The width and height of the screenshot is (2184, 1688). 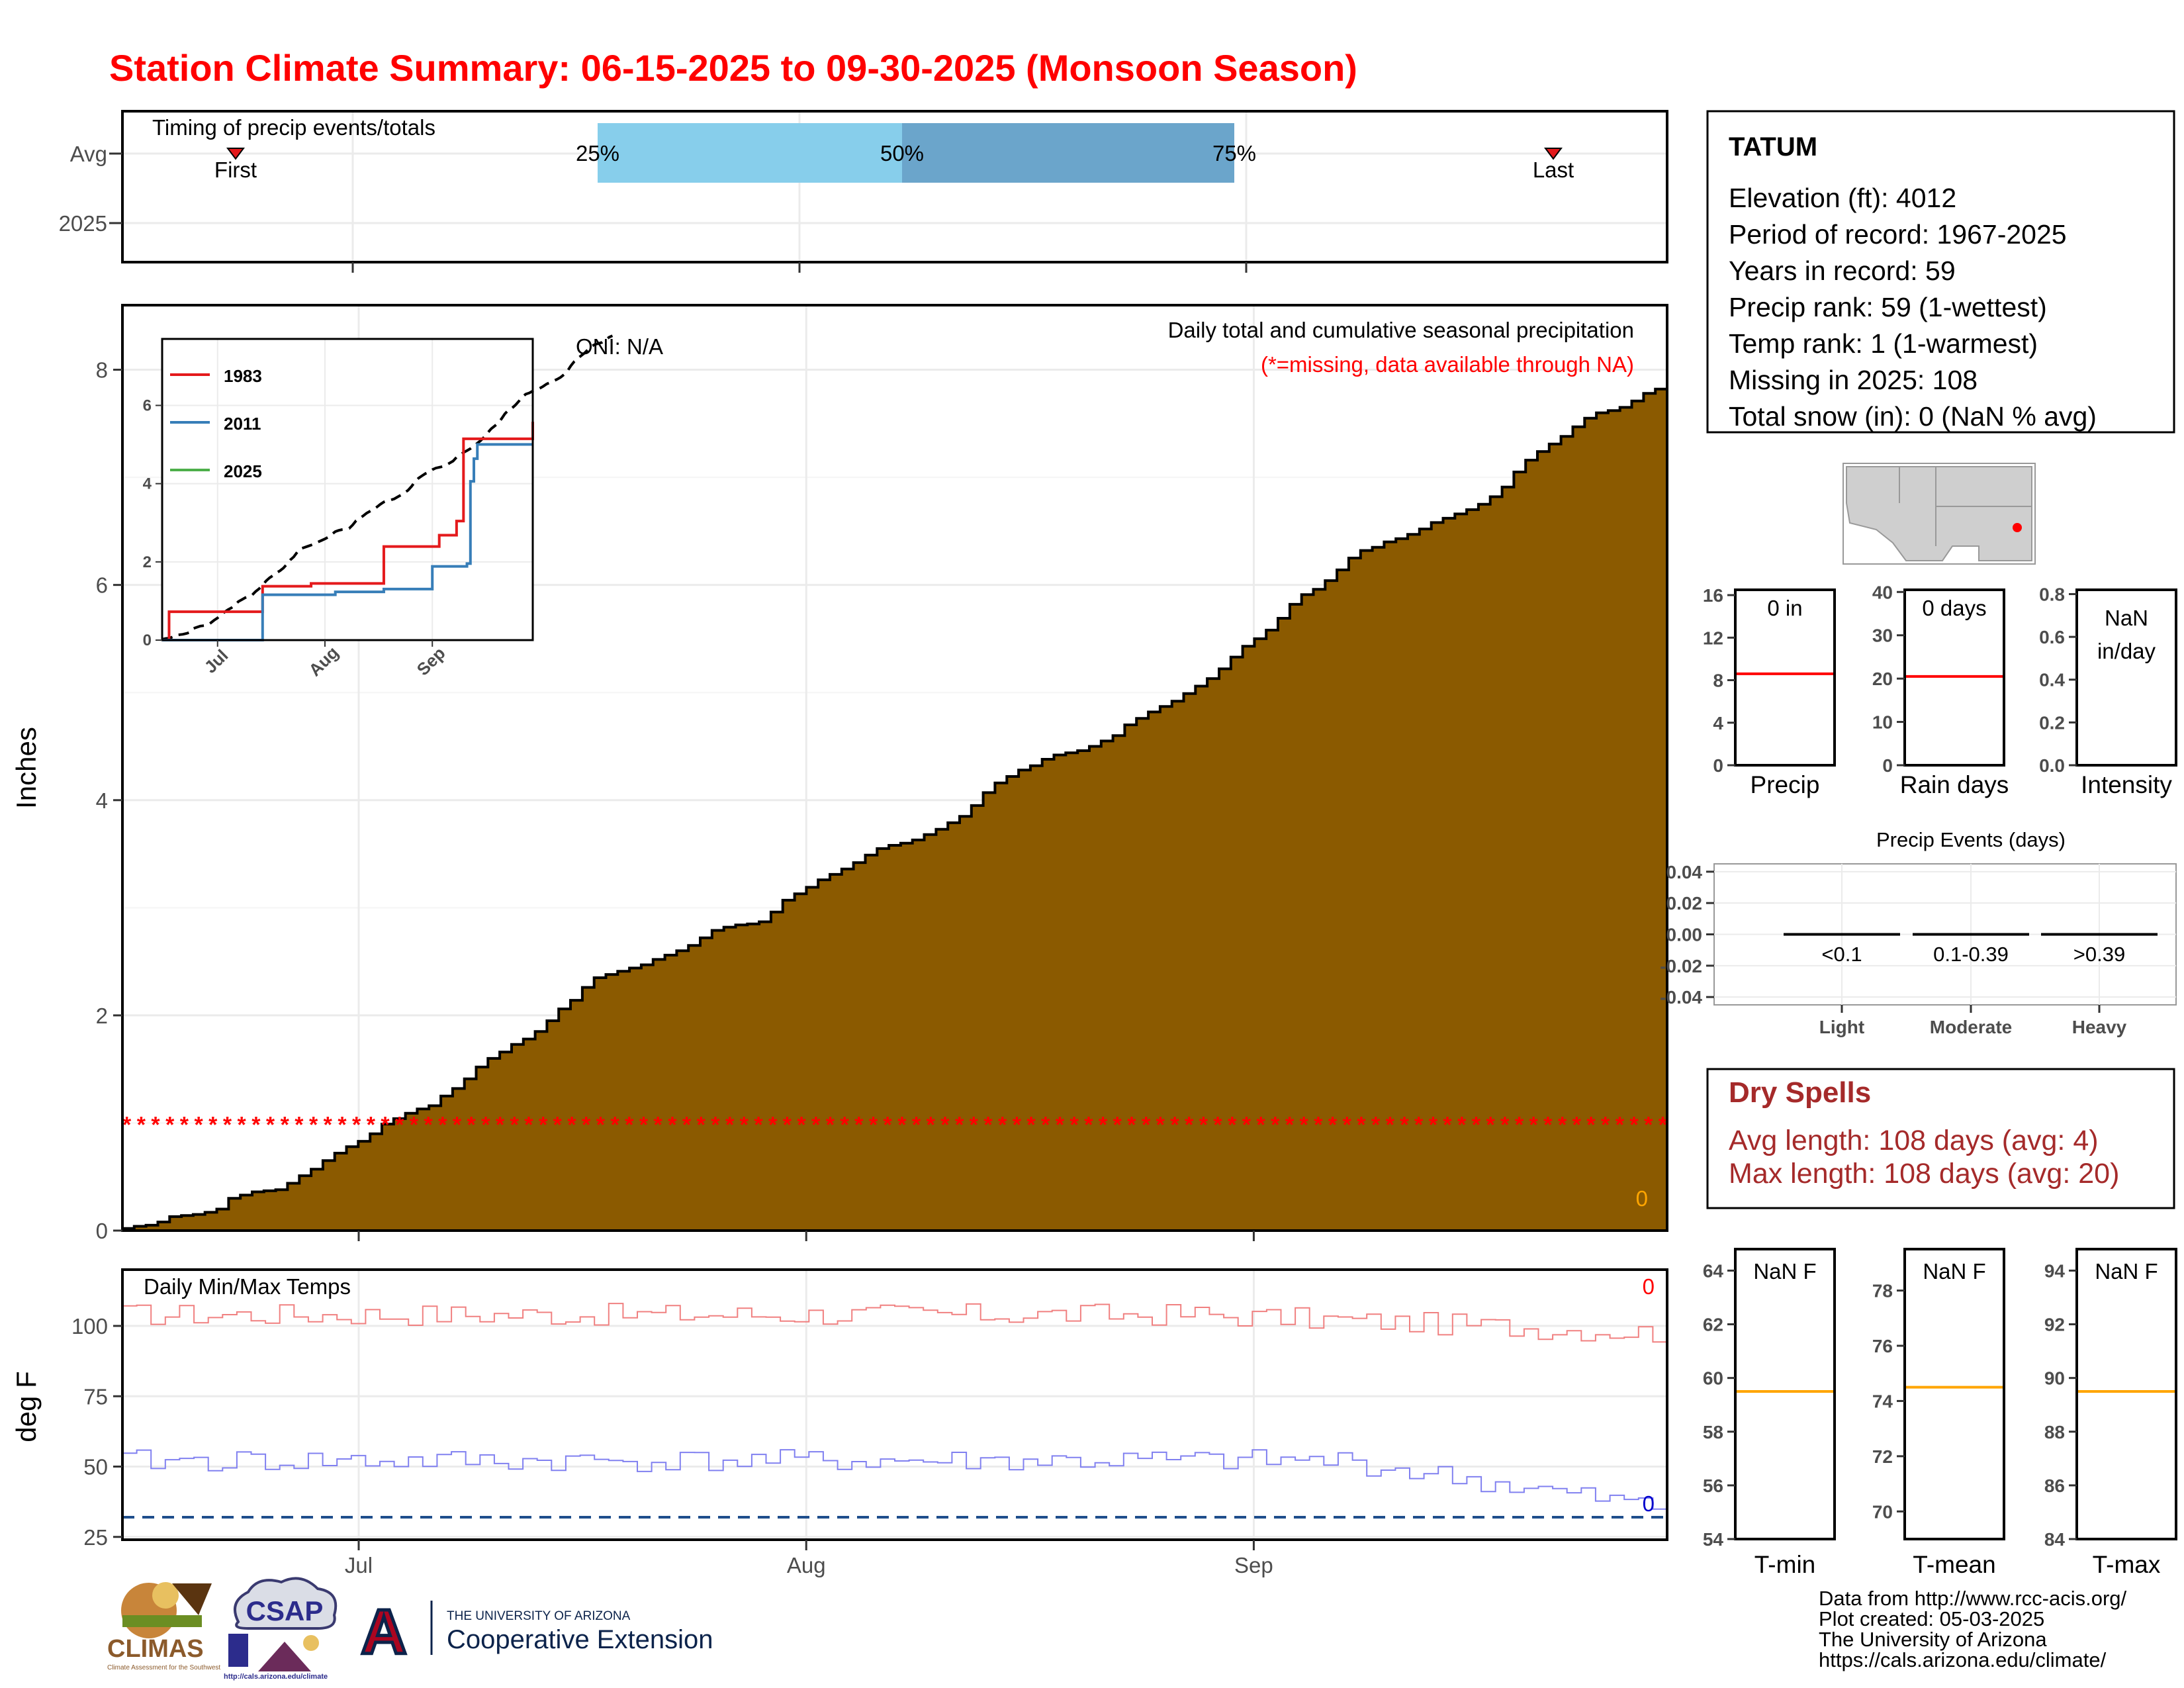 What do you see at coordinates (1253, 1565) in the screenshot?
I see `month-xtick-label: Sep` at bounding box center [1253, 1565].